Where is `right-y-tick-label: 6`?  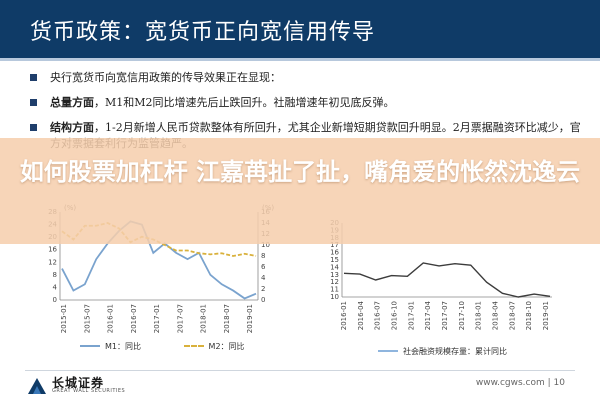
right-y-tick-label: 6 is located at coordinates (263, 267).